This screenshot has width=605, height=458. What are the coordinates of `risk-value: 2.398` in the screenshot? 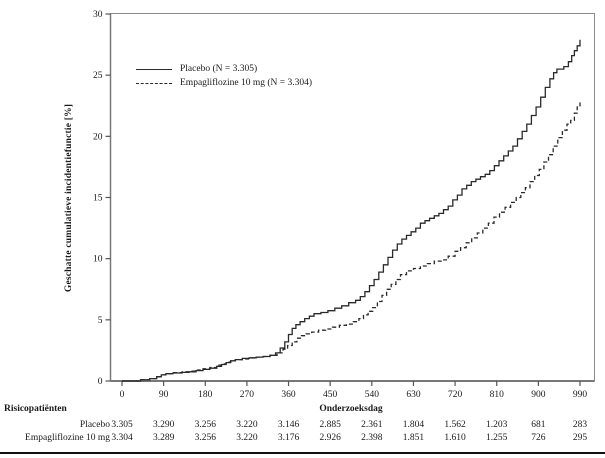 It's located at (372, 438).